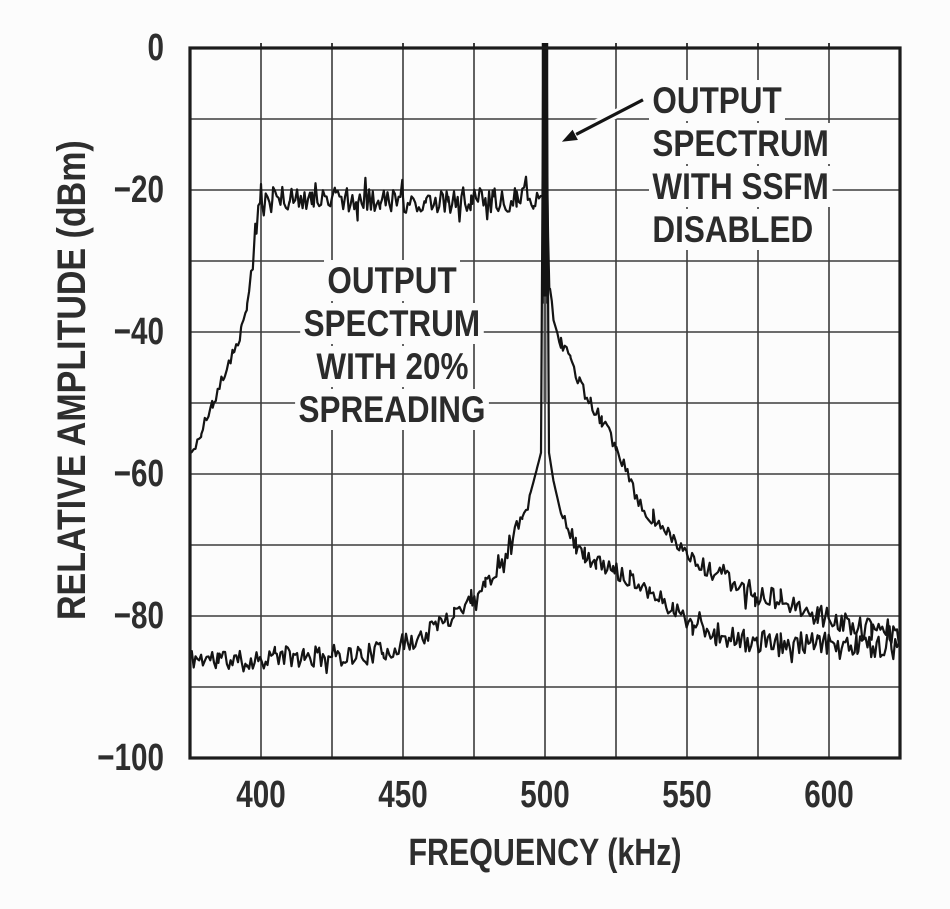 The width and height of the screenshot is (950, 909). What do you see at coordinates (155, 48) in the screenshot?
I see `y-tick-label: 0` at bounding box center [155, 48].